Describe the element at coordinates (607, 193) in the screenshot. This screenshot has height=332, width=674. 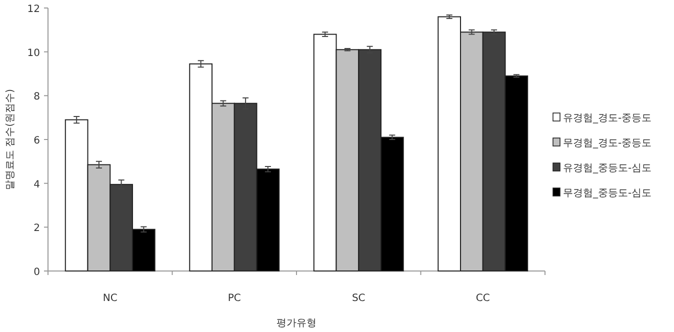
I see `legend-label: 무경험_중등도-심도` at that location.